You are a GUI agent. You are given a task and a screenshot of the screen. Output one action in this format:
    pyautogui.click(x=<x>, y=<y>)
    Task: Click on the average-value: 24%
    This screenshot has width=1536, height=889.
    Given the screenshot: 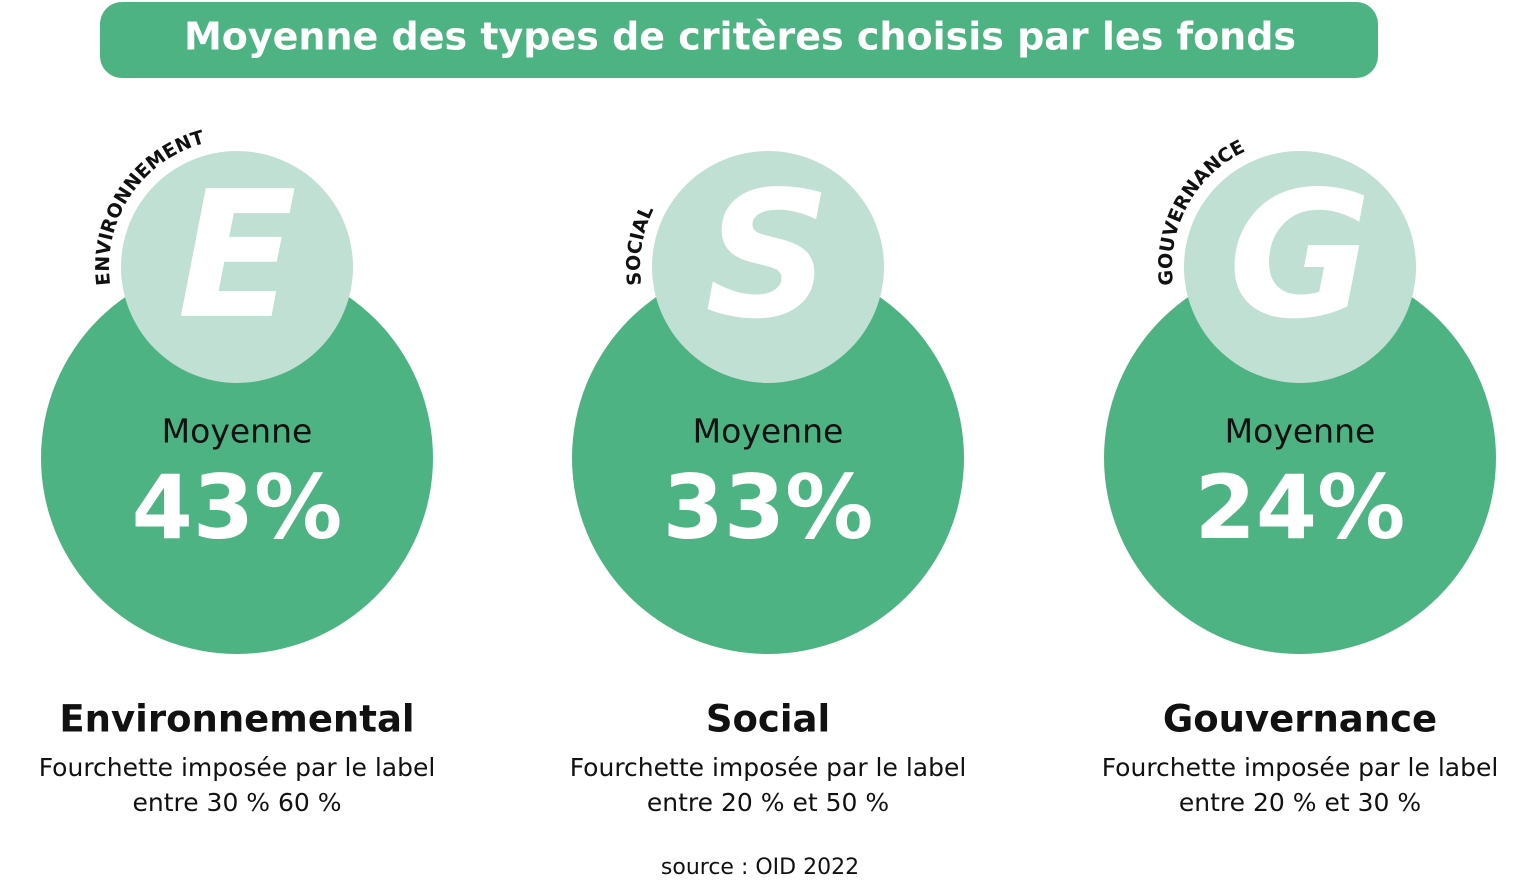 What is the action you would take?
    pyautogui.click(x=1300, y=507)
    